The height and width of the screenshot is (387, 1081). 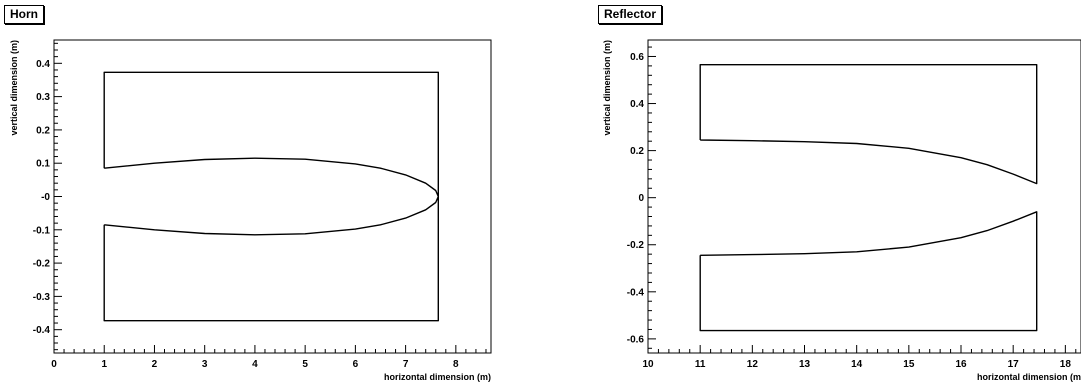 I want to click on reflector-x-tick-label: 14, so click(x=857, y=364).